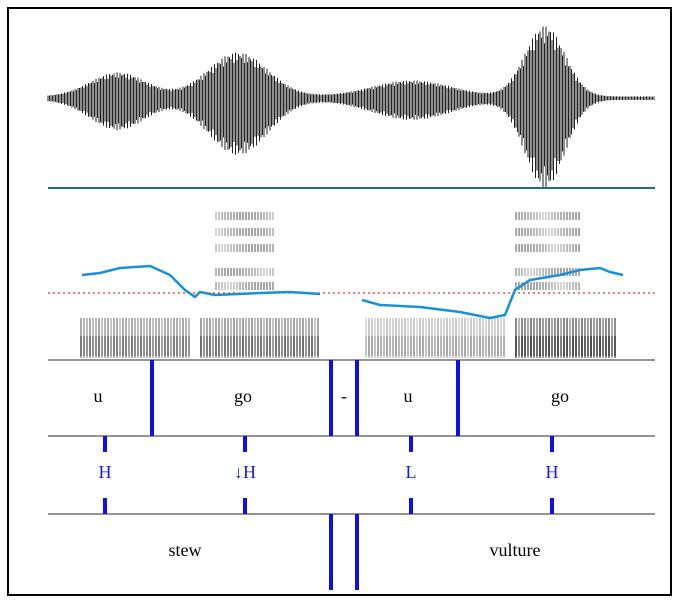 Image resolution: width=680 pixels, height=603 pixels. Describe the element at coordinates (515, 550) in the screenshot. I see `word-label: vulture` at that location.